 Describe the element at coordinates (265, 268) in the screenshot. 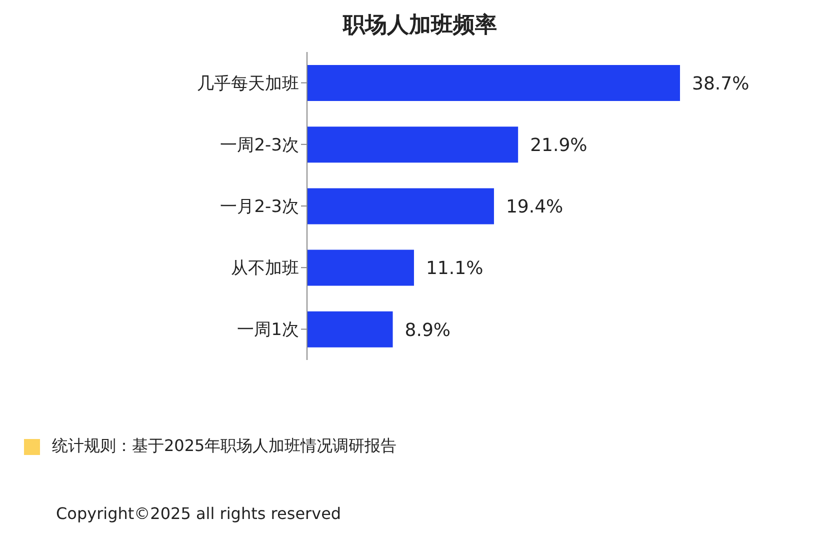

I see `y-tick-label: 从不加班` at that location.